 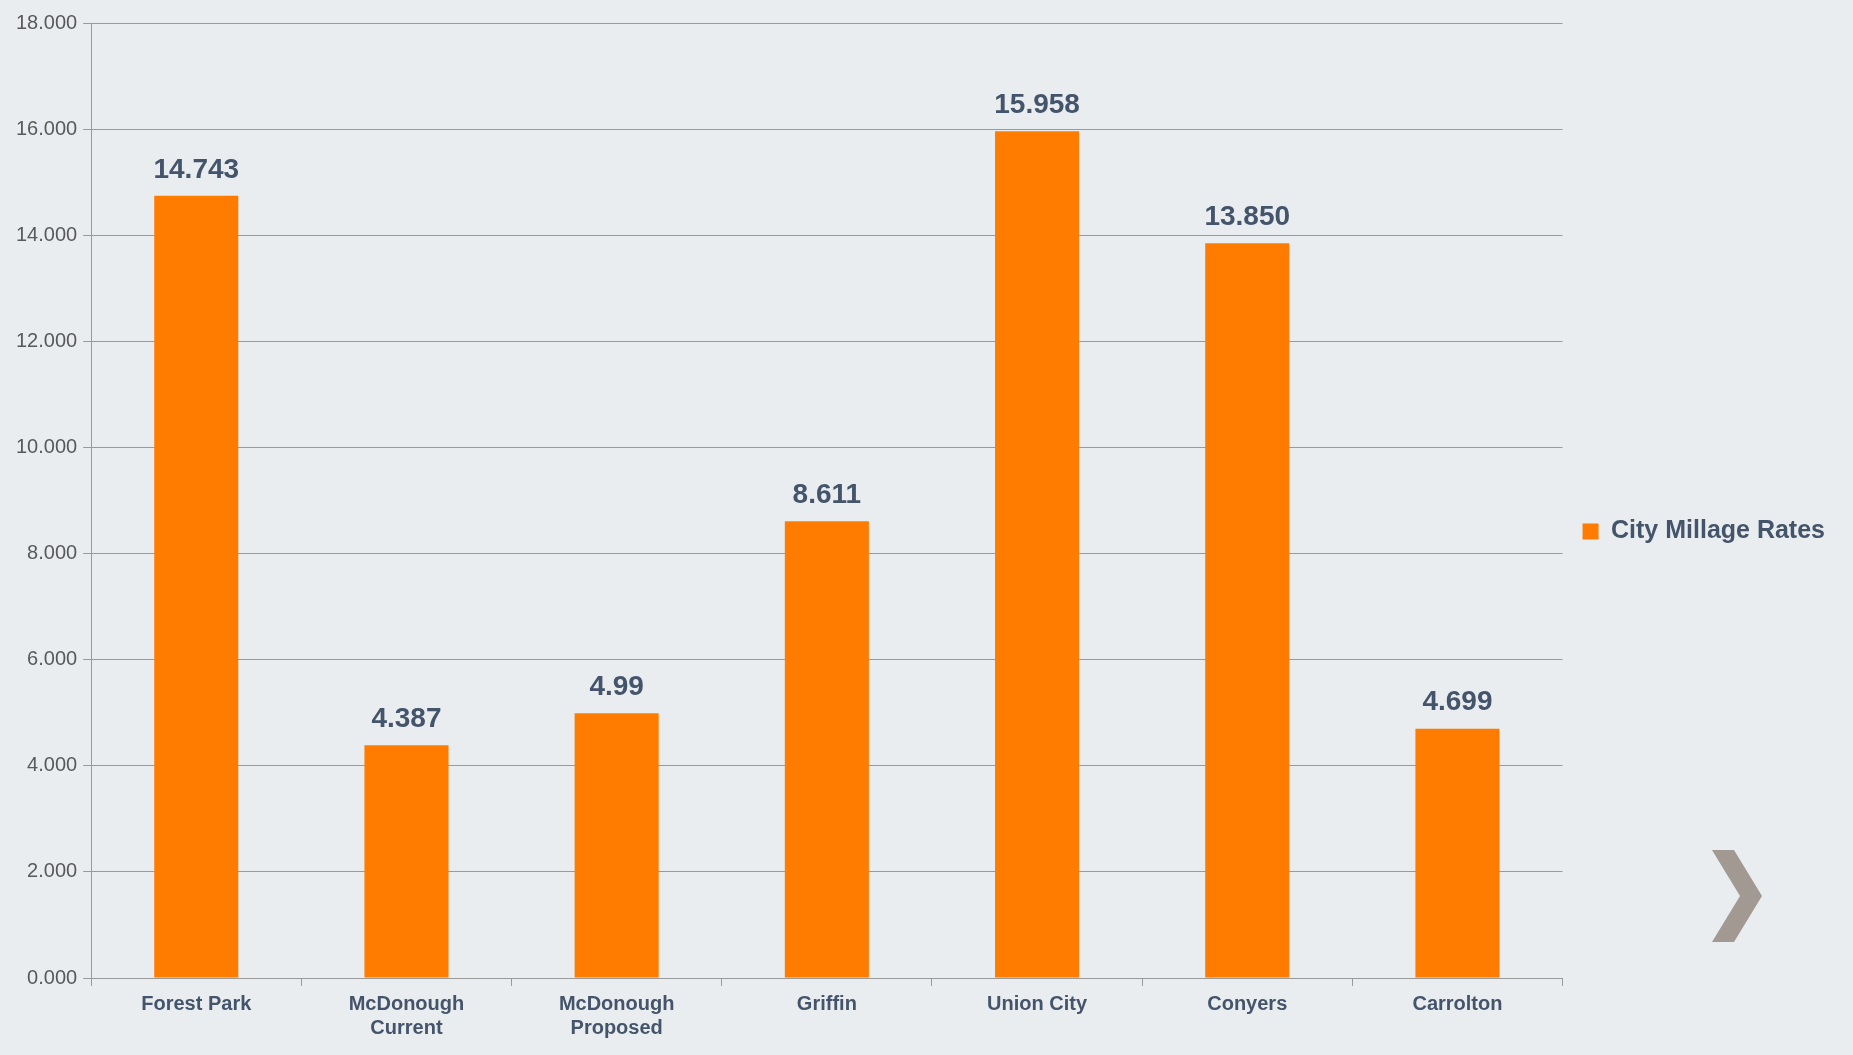 I want to click on data-label: 13.850, so click(x=1247, y=215).